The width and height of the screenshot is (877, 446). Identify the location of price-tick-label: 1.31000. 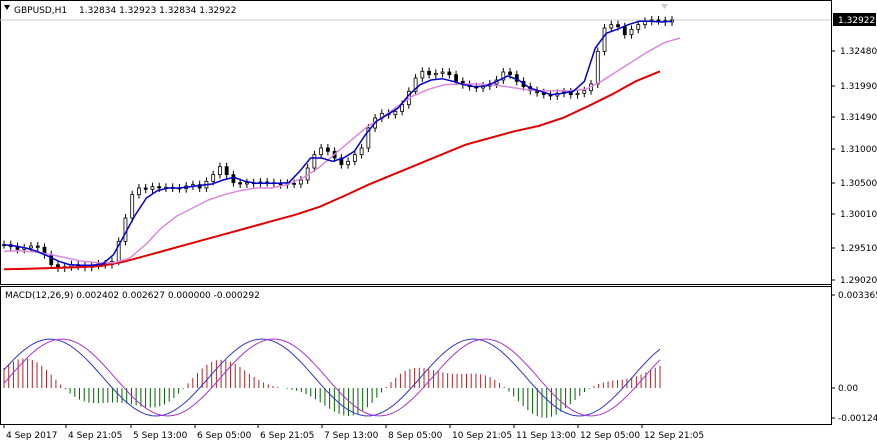
(858, 150).